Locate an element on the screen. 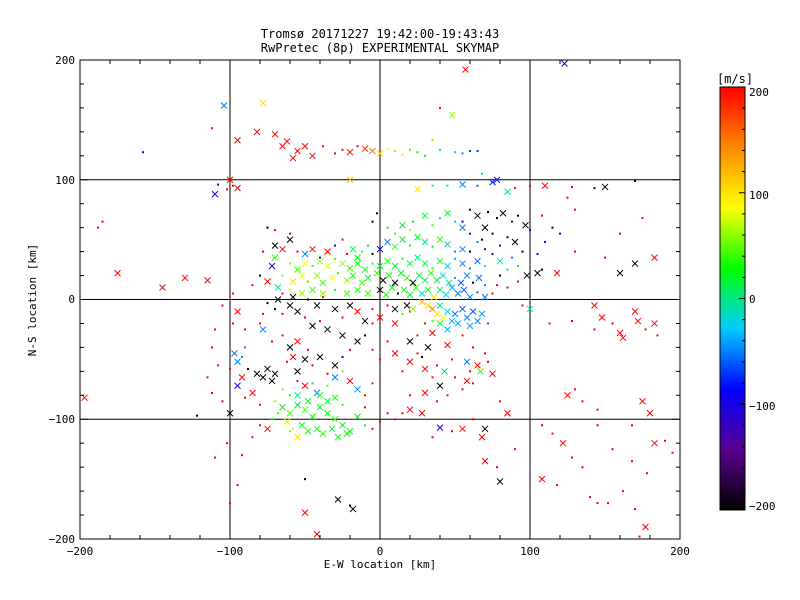 Image resolution: width=800 pixels, height=600 pixels. y-tick-label: −200 is located at coordinates (62, 539).